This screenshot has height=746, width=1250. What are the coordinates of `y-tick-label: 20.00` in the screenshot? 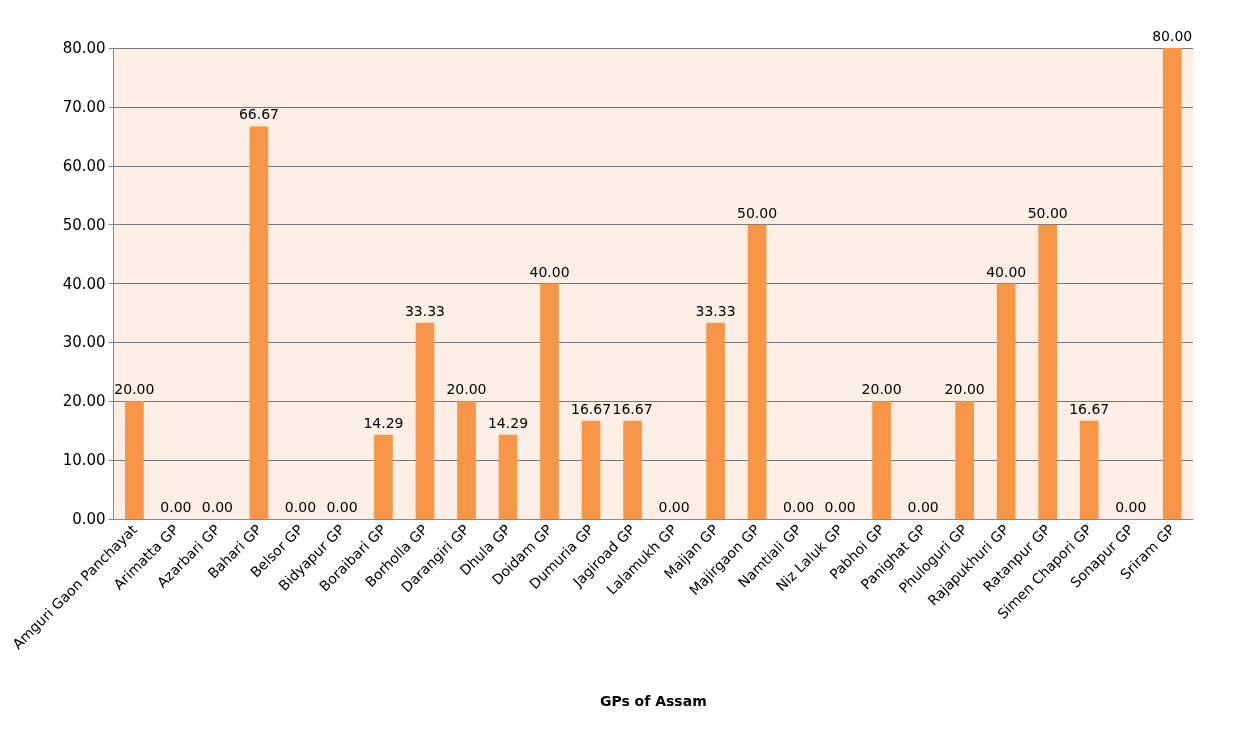 It's located at (84, 401).